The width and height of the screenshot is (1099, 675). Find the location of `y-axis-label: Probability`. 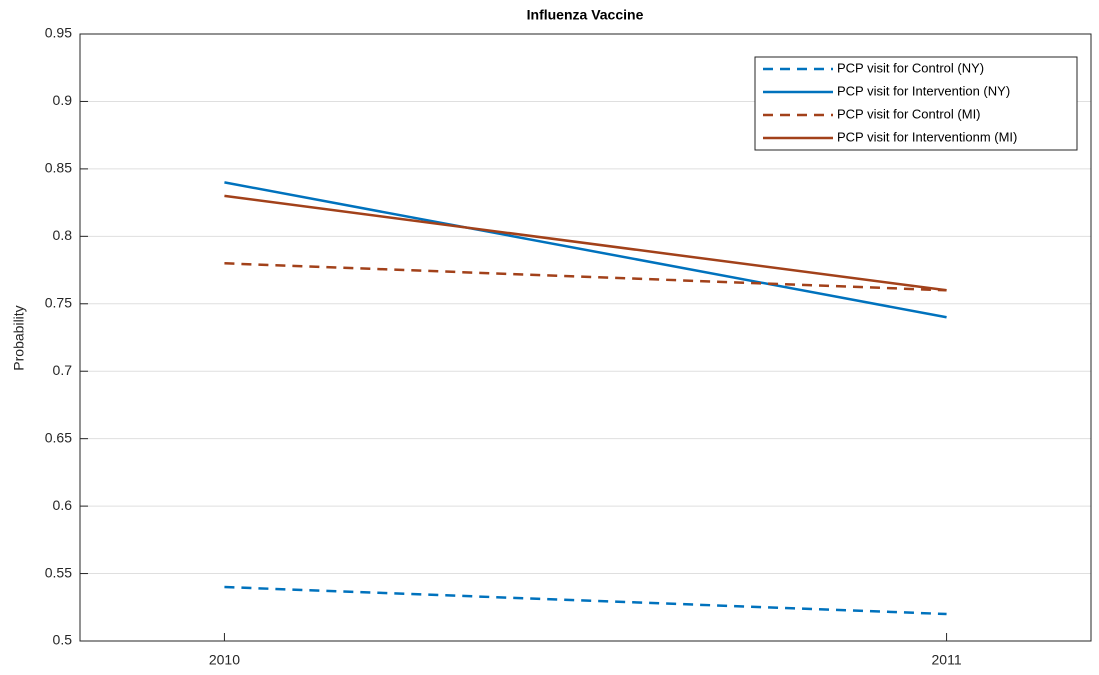

y-axis-label: Probability is located at coordinates (19, 337).